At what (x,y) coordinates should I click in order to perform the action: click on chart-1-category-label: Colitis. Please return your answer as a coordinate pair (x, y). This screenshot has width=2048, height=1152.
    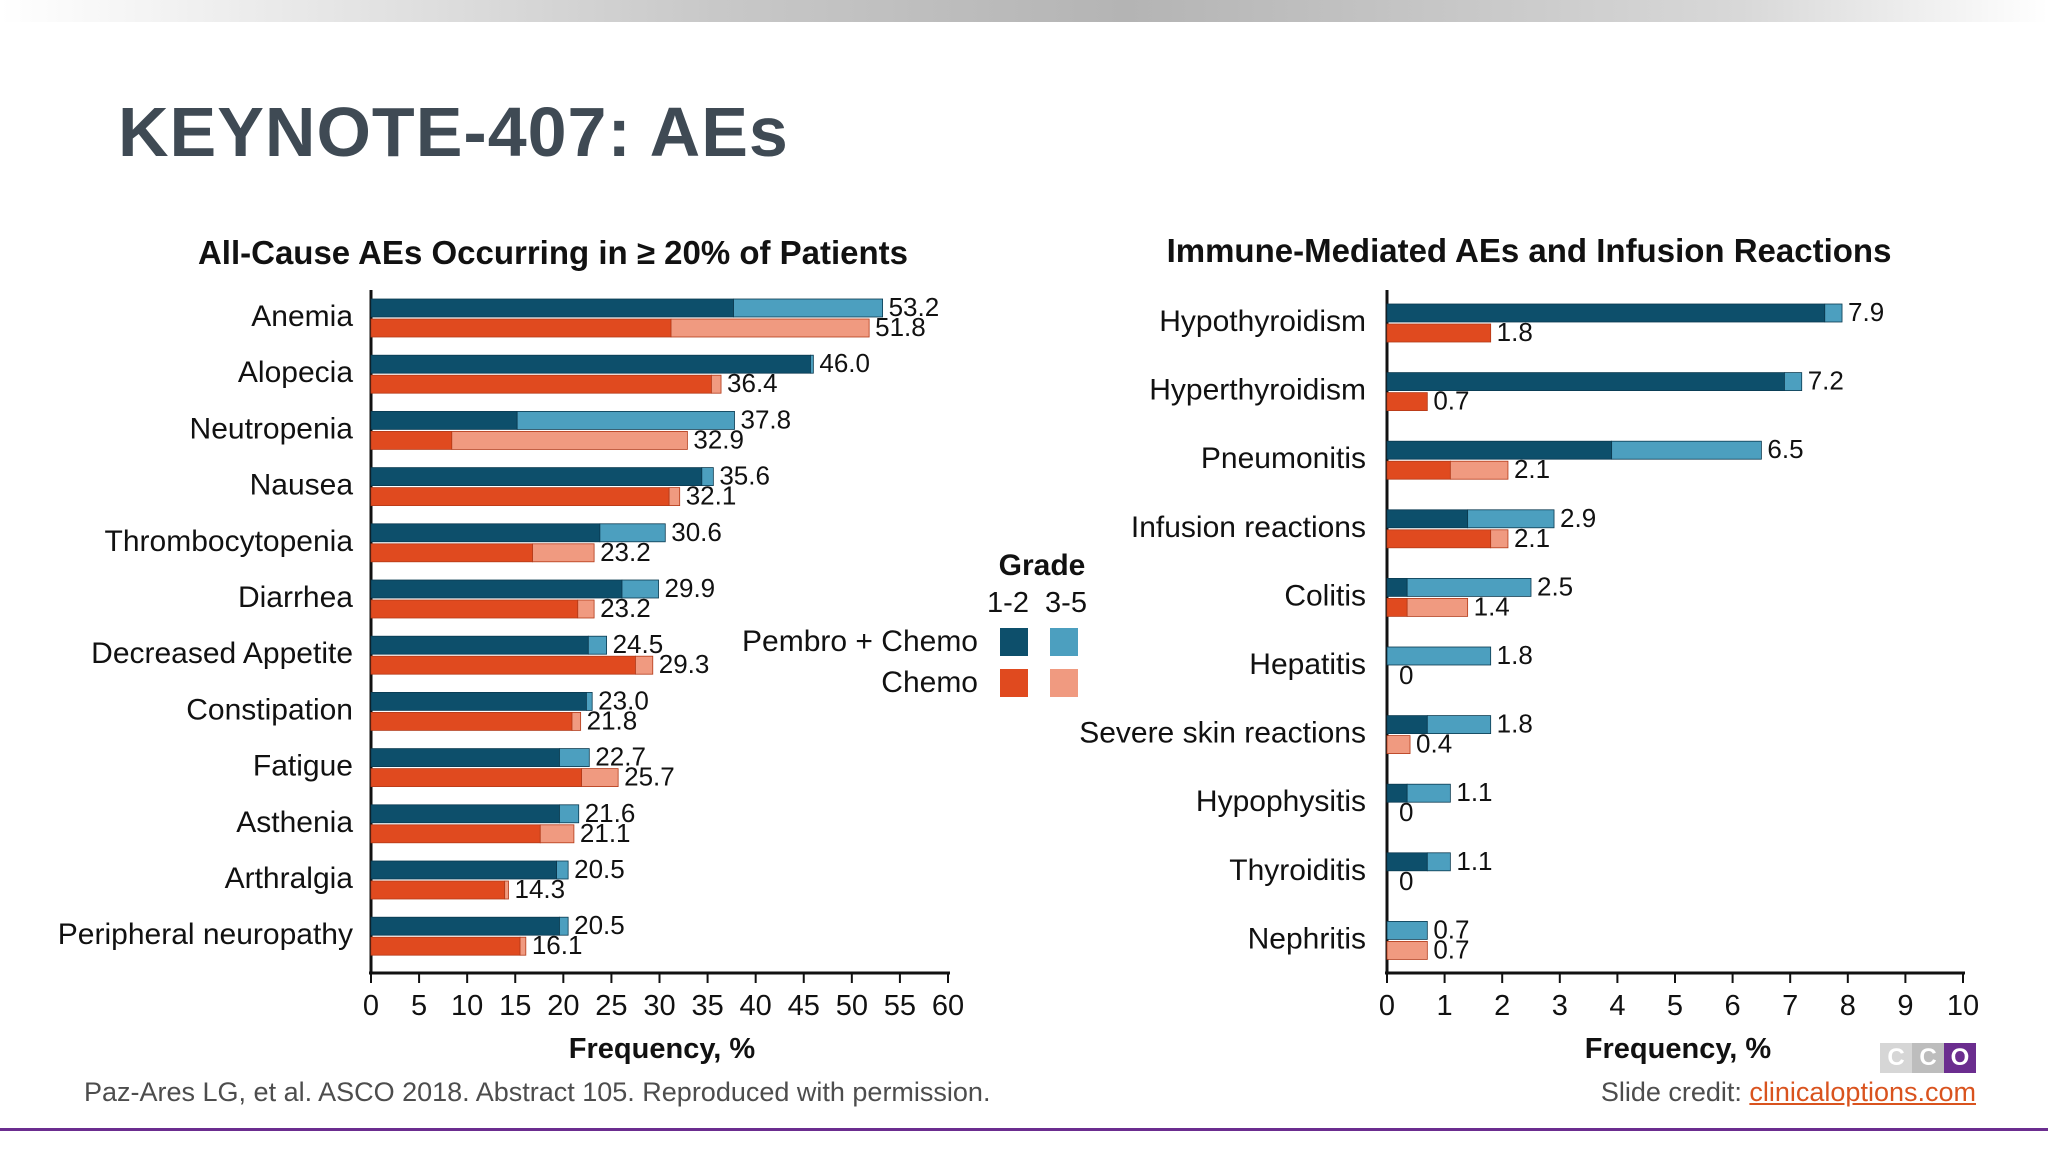
    Looking at the image, I should click on (1325, 595).